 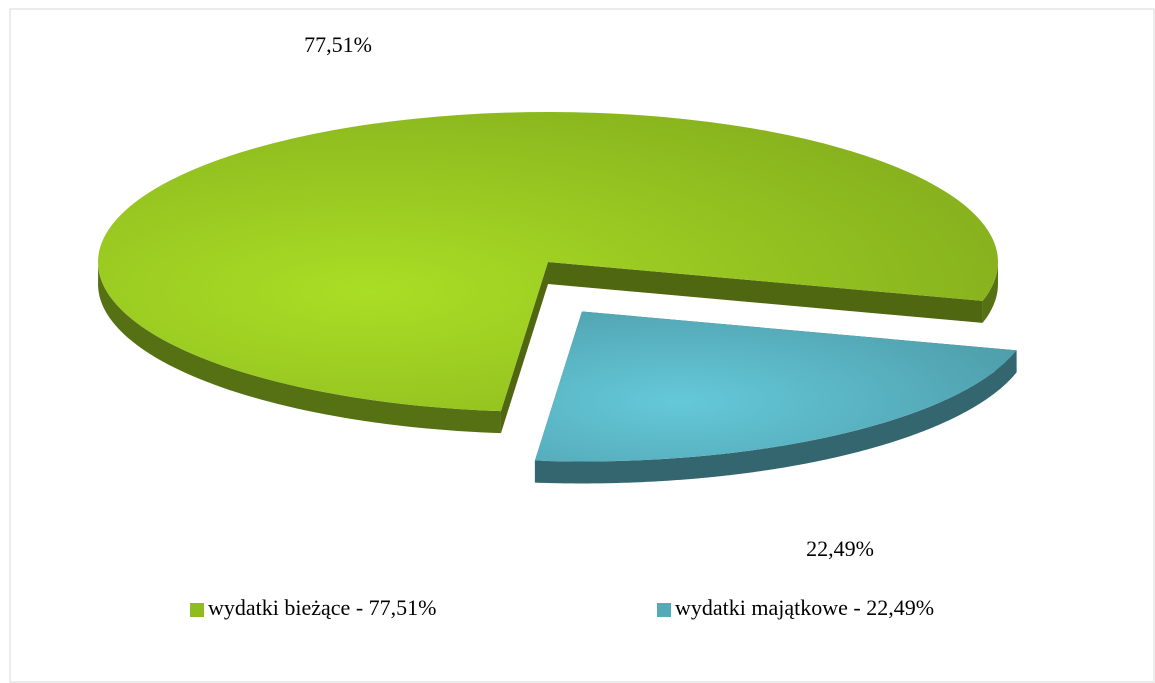 What do you see at coordinates (322, 607) in the screenshot?
I see `legend-label: wydatki bieżące - 77,51%` at bounding box center [322, 607].